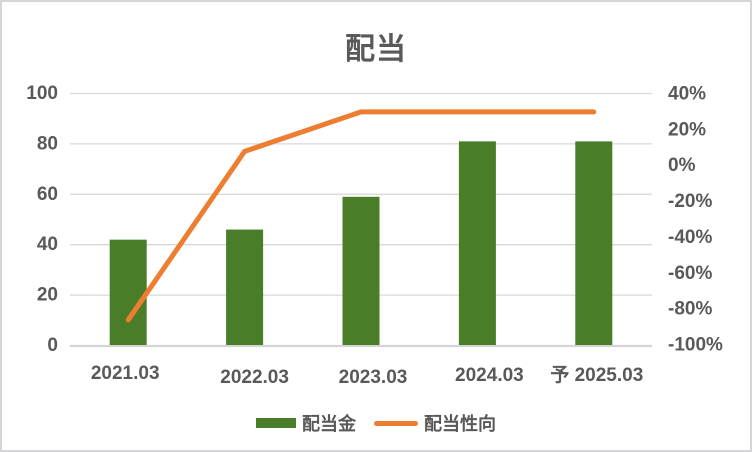 This screenshot has width=752, height=452. I want to click on left-axis-tick-label: 100, so click(42, 93).